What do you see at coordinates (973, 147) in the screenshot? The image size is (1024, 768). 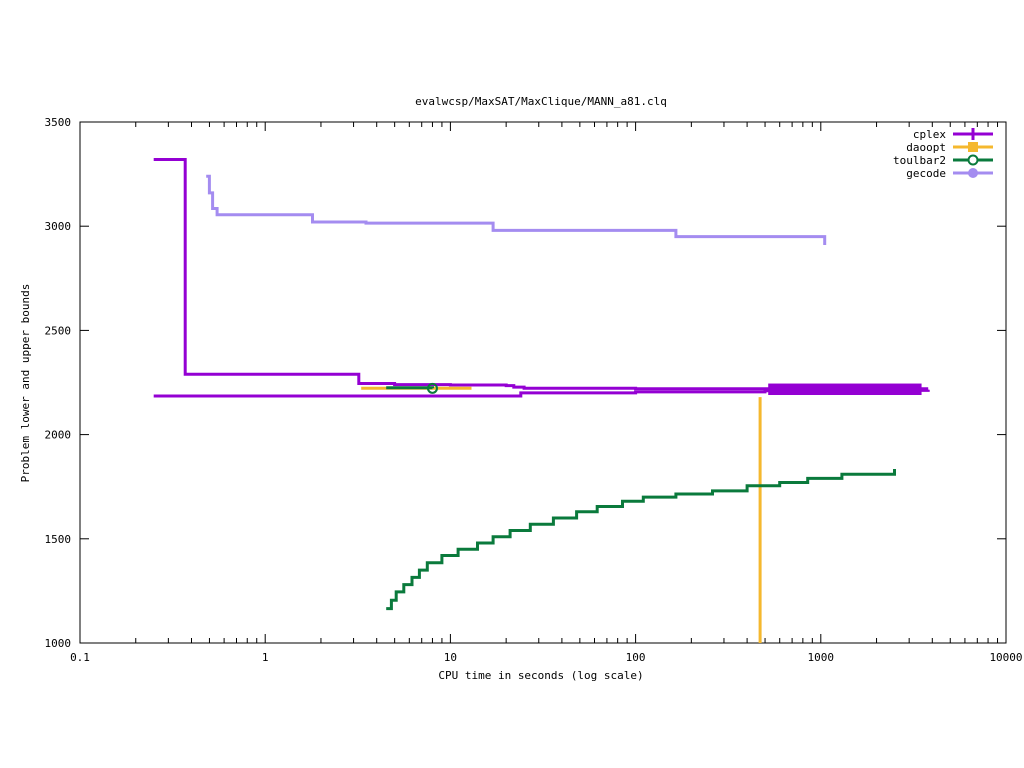 I see `legend-marker-daoopt` at bounding box center [973, 147].